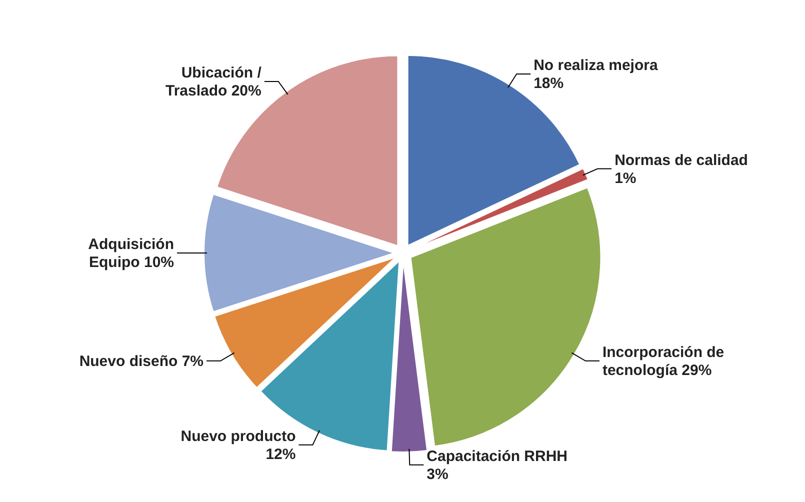  What do you see at coordinates (437, 474) in the screenshot?
I see `data-label: 3%` at bounding box center [437, 474].